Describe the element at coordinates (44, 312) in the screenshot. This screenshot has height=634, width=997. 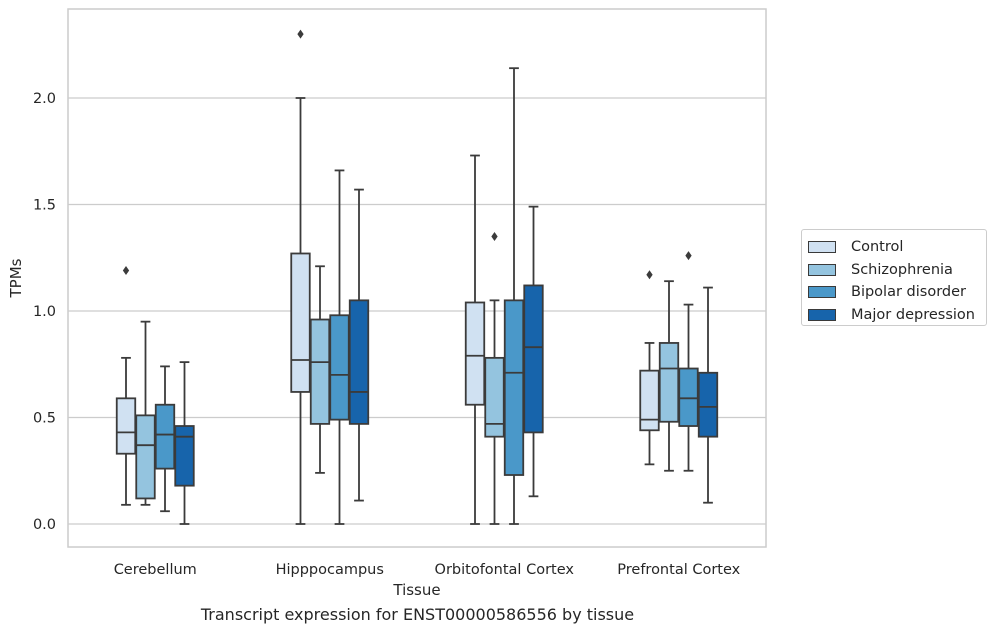
I see `y-tick-label: 1.0` at that location.